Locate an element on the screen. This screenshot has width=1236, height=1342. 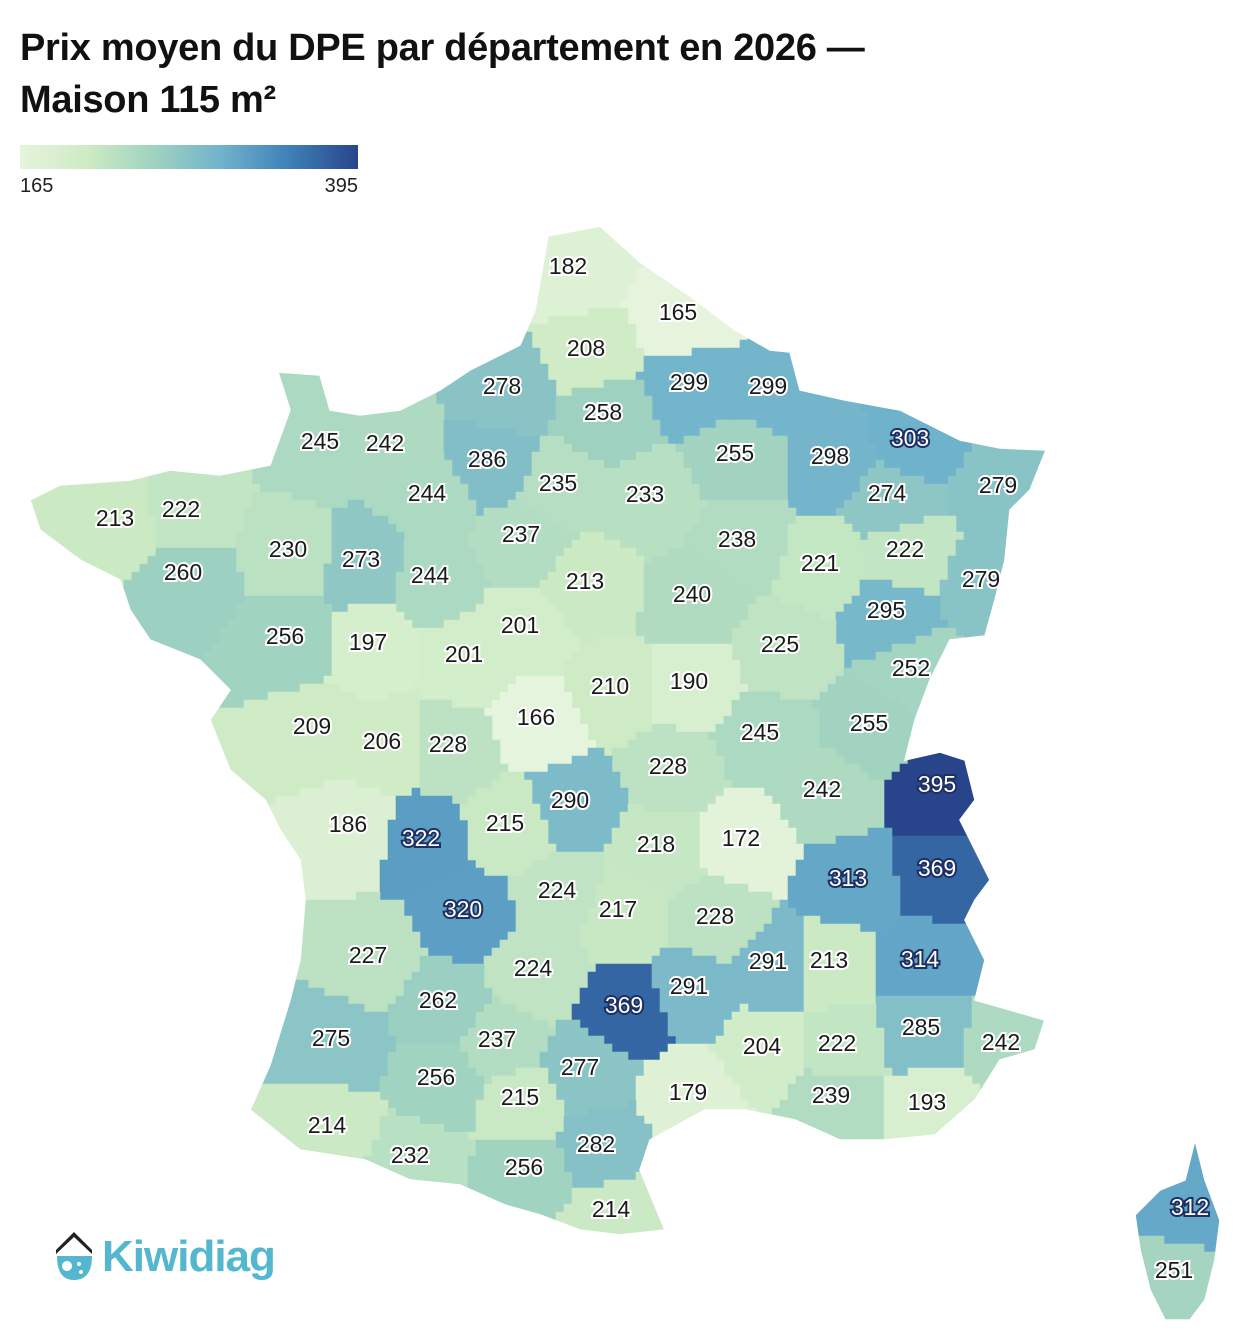
house-logo-icon is located at coordinates (74, 1256).